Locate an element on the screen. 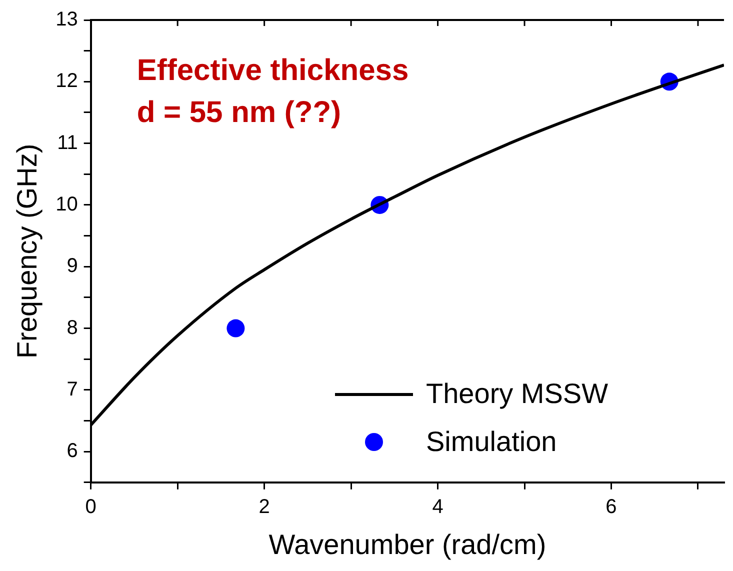  x-tick-label: 4 is located at coordinates (438, 507).